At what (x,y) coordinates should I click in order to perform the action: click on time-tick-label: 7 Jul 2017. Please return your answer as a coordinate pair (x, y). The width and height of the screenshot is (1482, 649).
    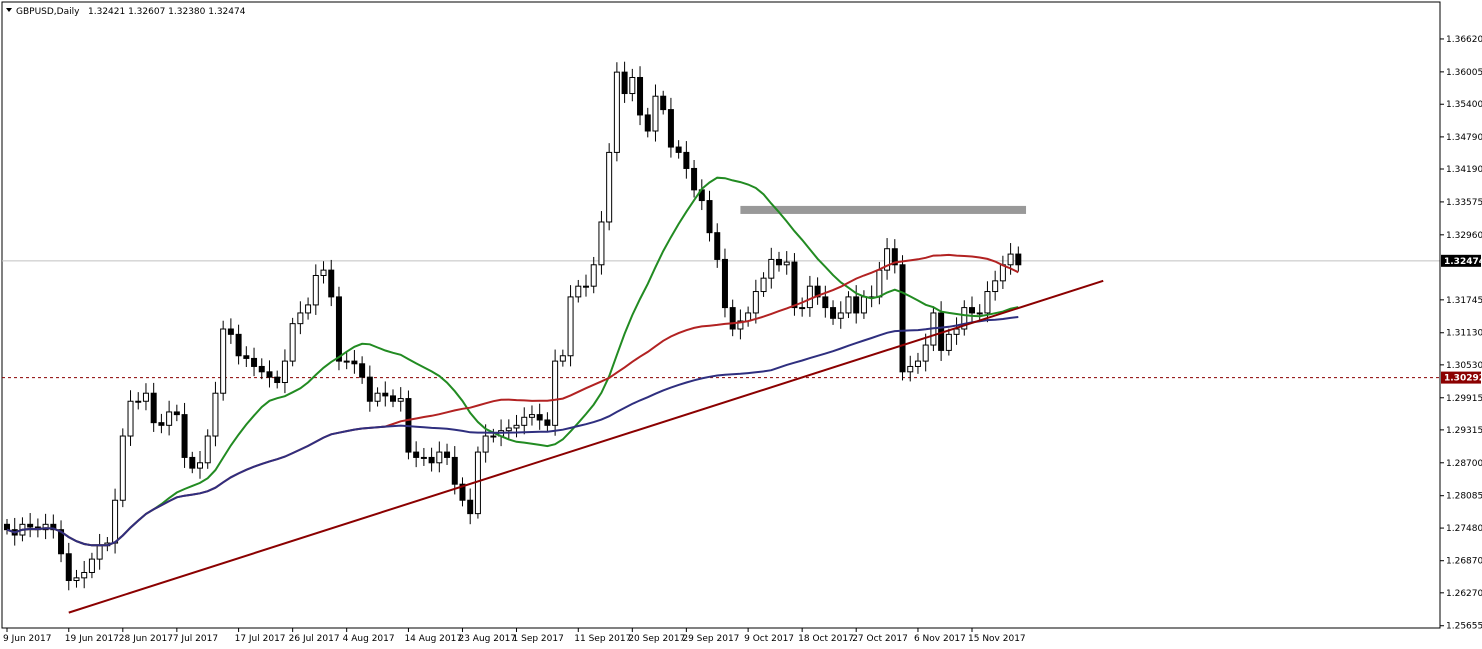
    Looking at the image, I should click on (195, 639).